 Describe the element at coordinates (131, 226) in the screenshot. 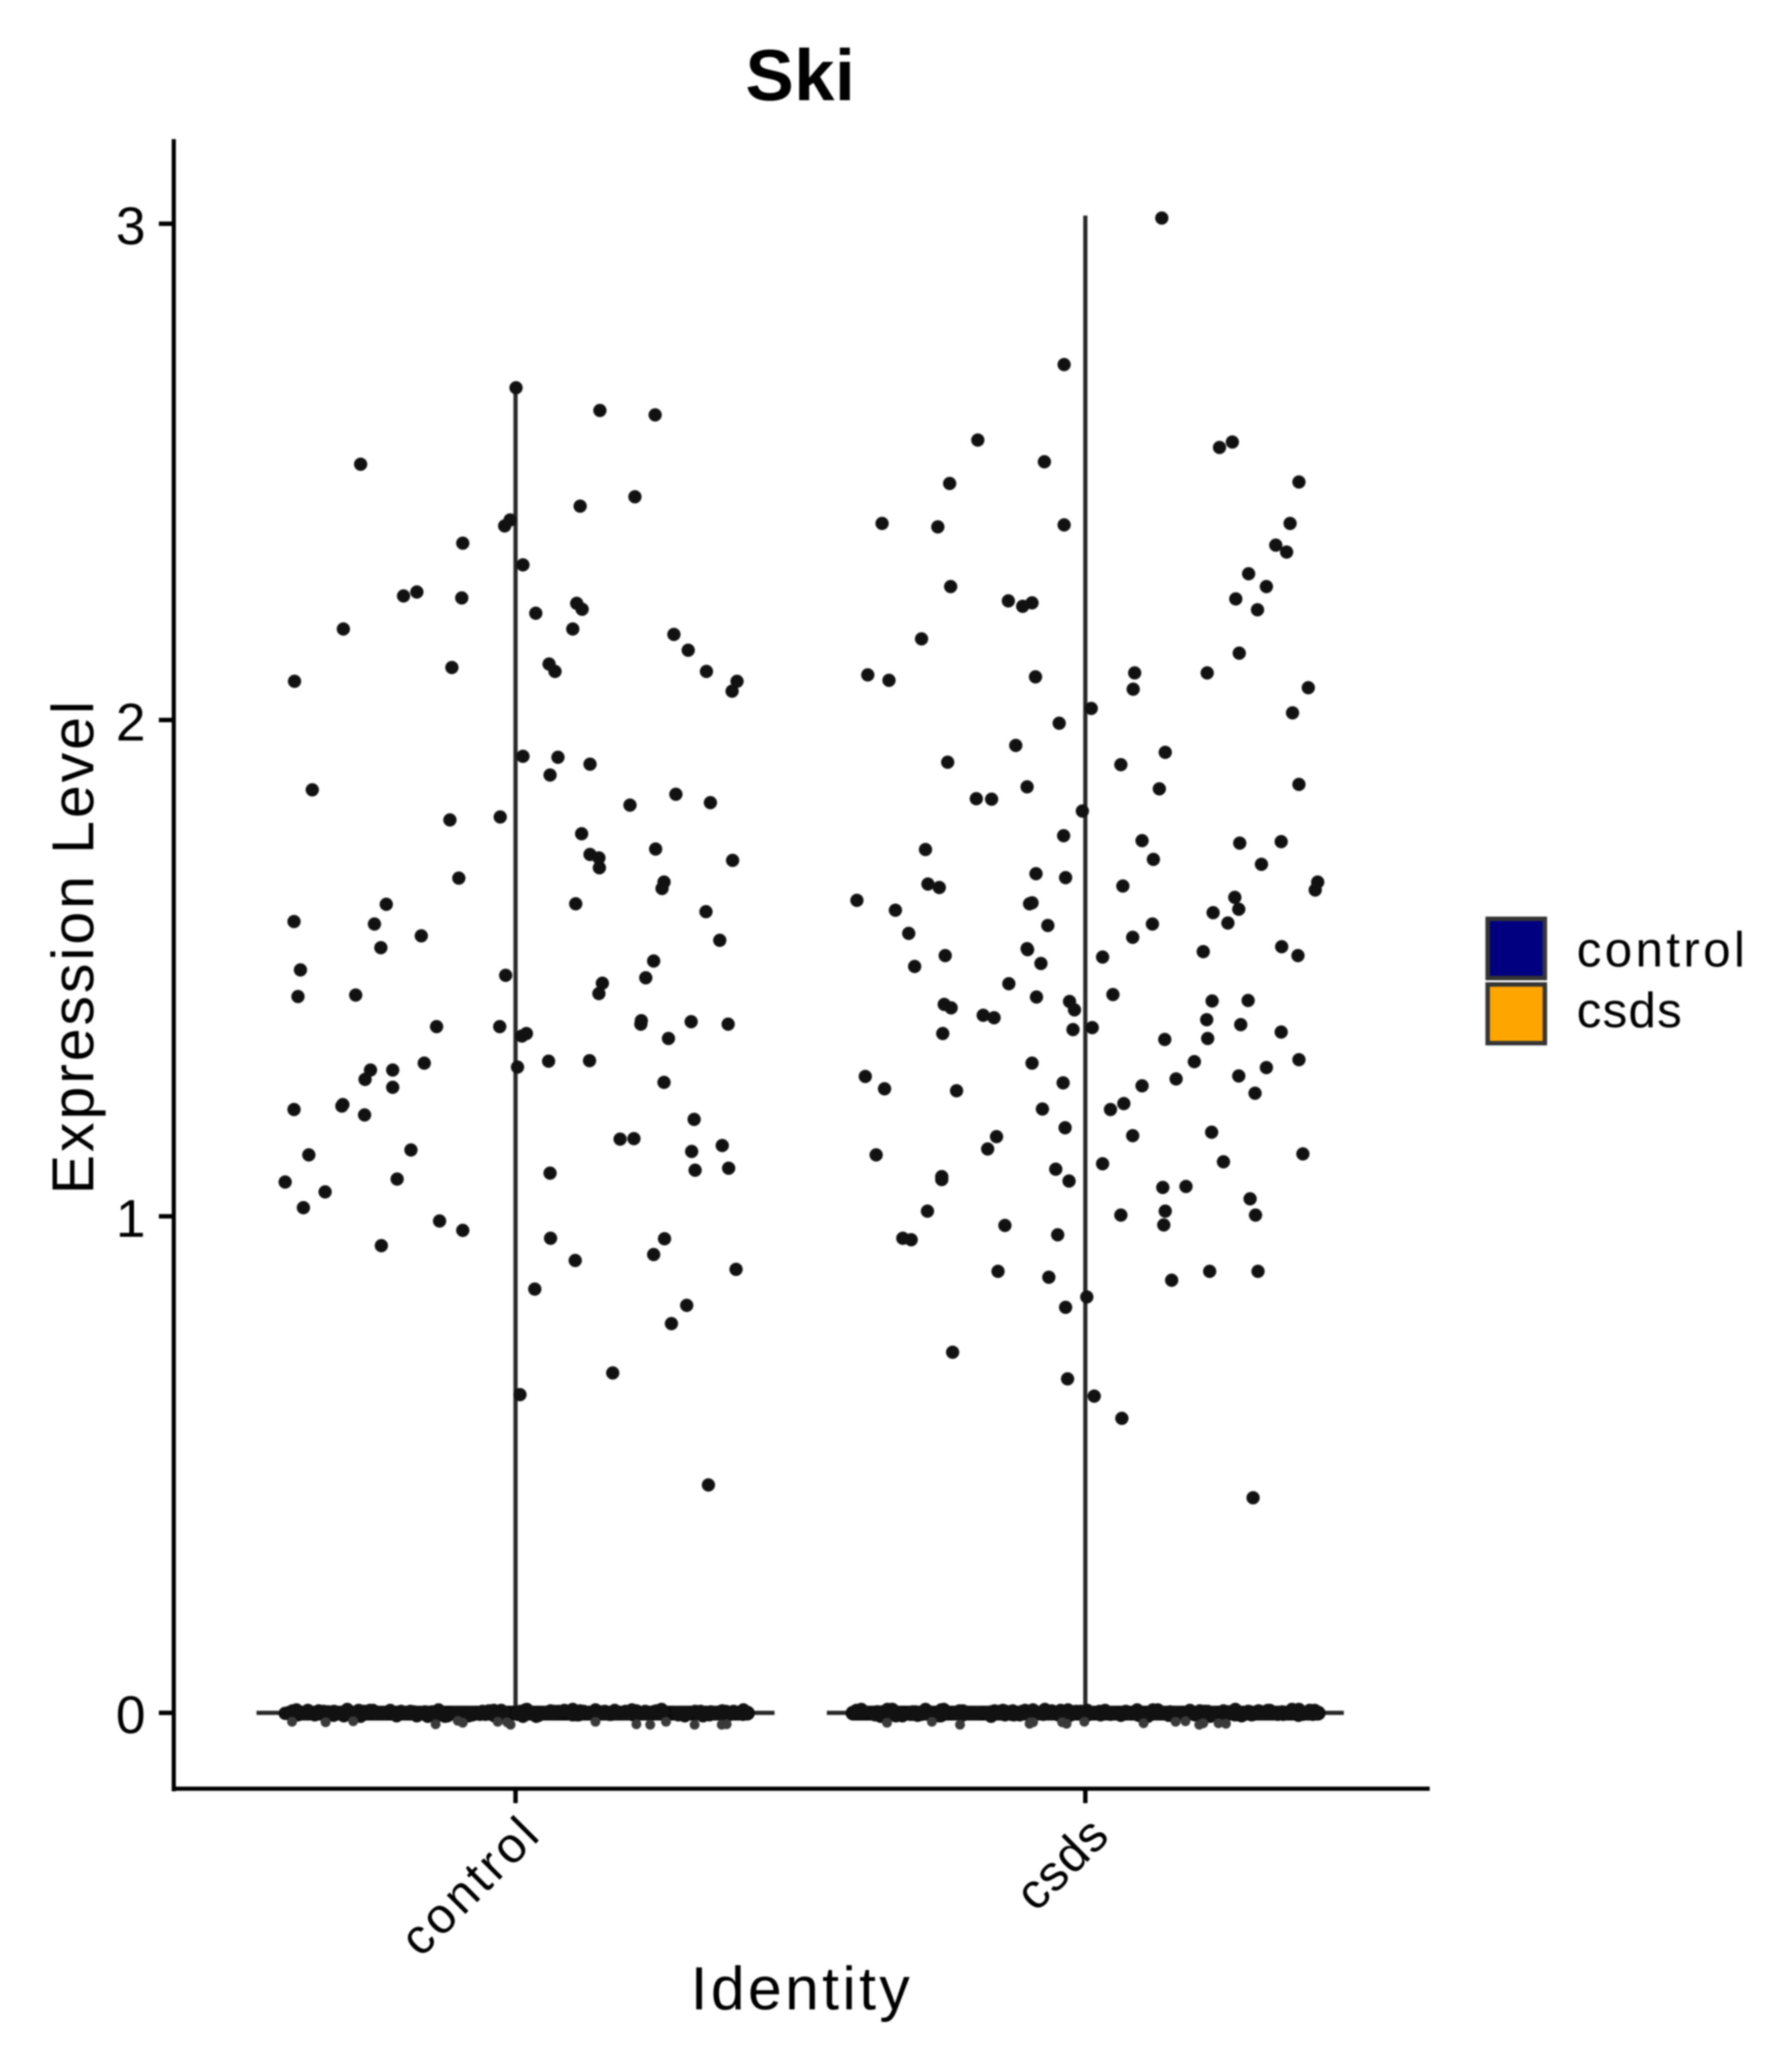

I see `svg-text: 3` at that location.